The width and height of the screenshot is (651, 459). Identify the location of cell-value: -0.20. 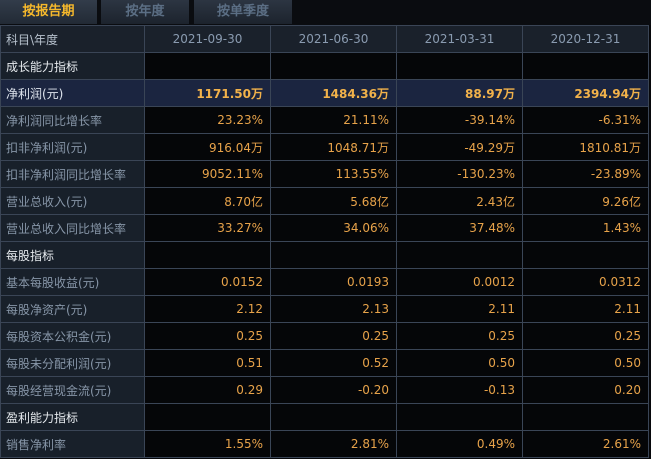
(333, 390).